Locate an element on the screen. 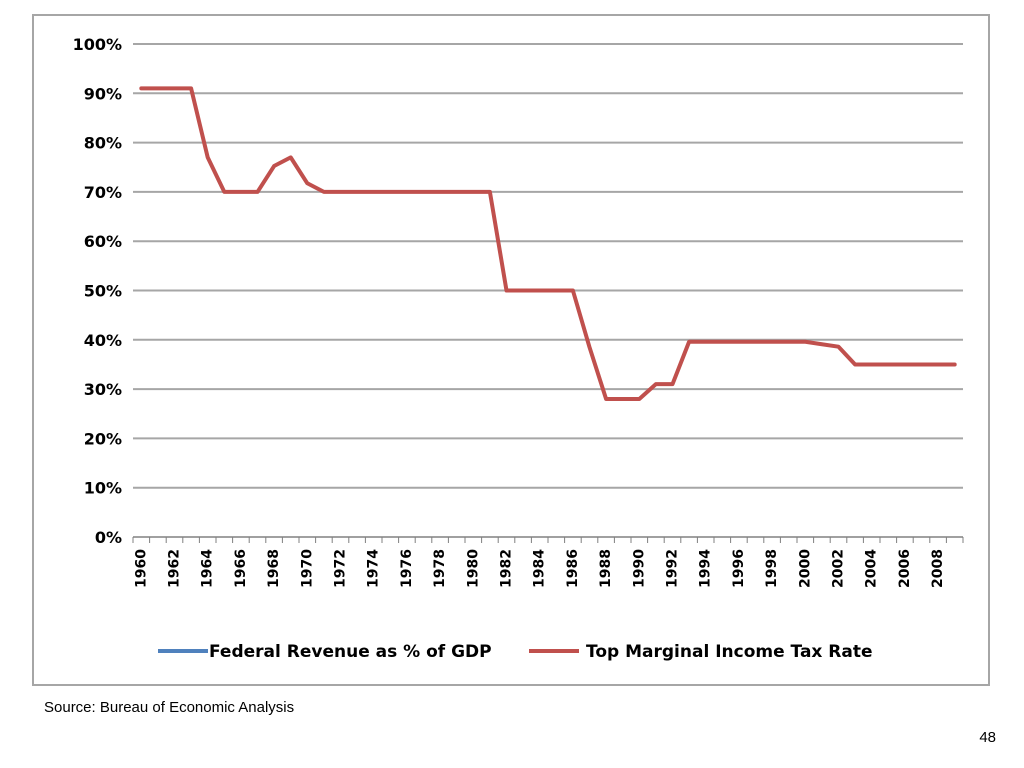 The width and height of the screenshot is (1024, 768). x-tick-label: 1966 is located at coordinates (241, 568).